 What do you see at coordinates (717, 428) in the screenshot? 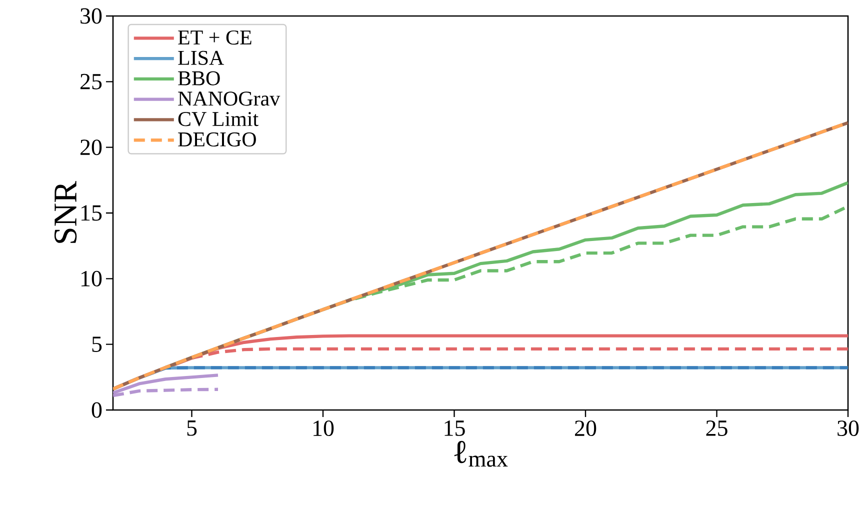
I see `x-tick-label: 25` at bounding box center [717, 428].